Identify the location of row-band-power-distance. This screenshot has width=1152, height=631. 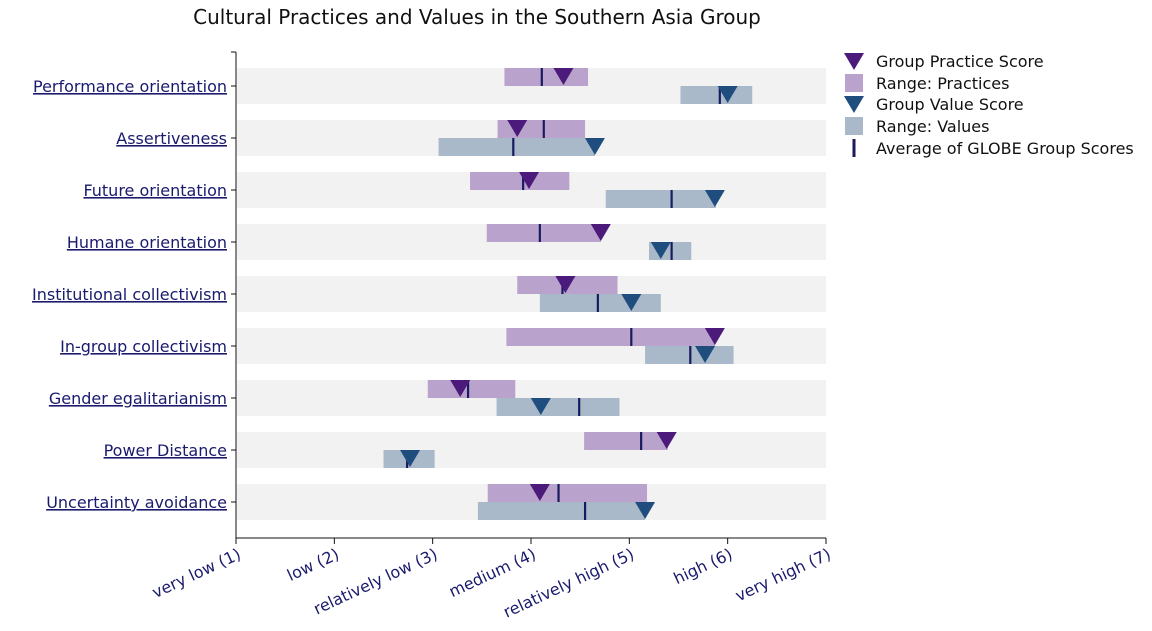
(531, 450).